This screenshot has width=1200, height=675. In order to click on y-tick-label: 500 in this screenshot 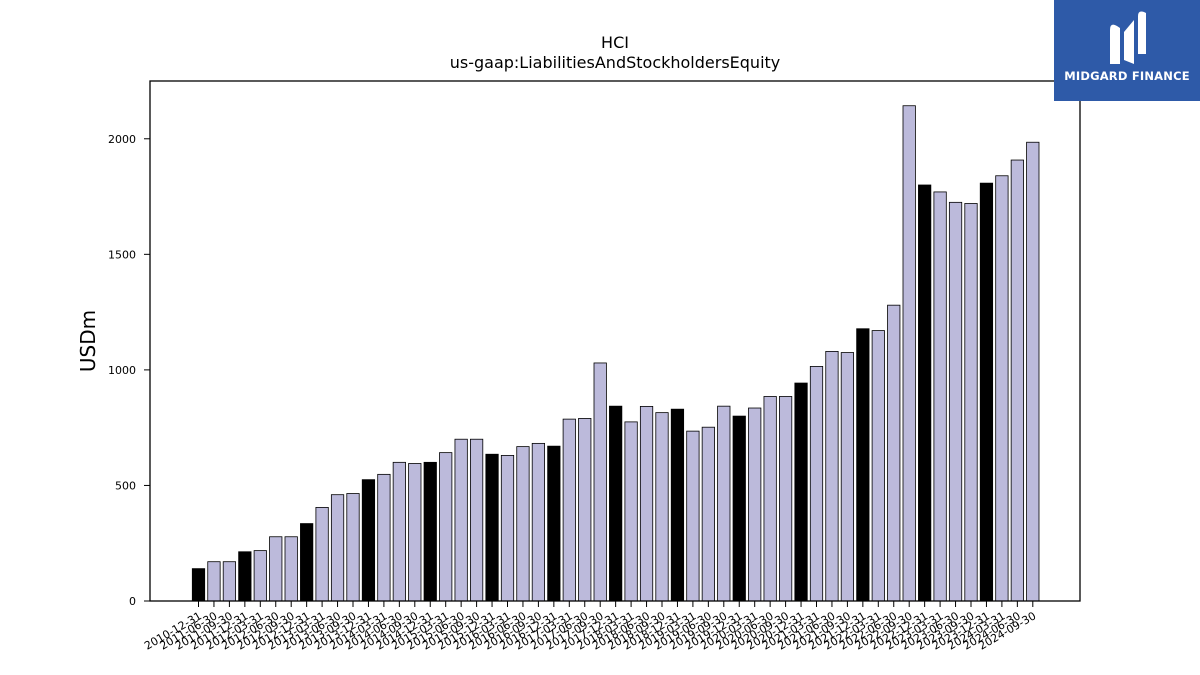, I will do `click(125, 485)`.